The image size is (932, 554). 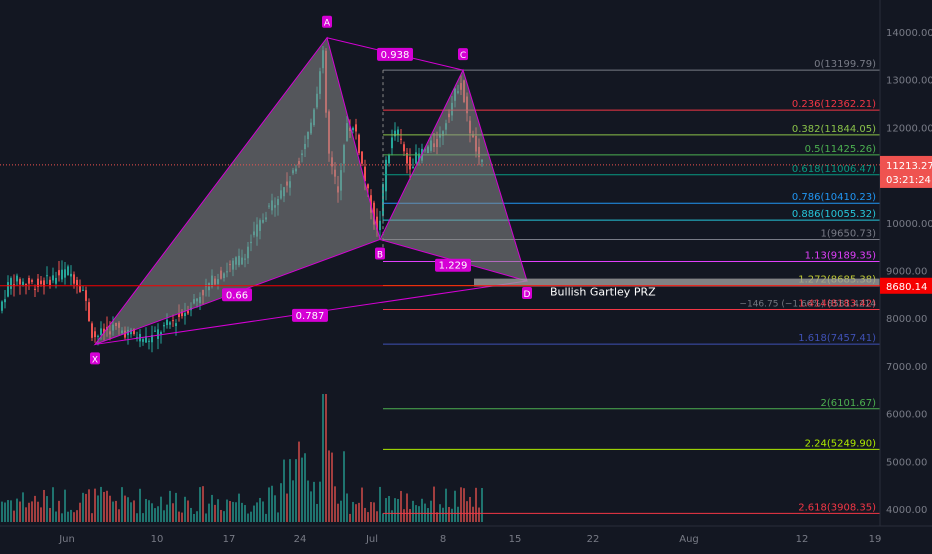 What do you see at coordinates (469, 539) in the screenshot?
I see `time-axis: Jun 10 17 24 Jul 8 15 22 Aug 12 19` at bounding box center [469, 539].